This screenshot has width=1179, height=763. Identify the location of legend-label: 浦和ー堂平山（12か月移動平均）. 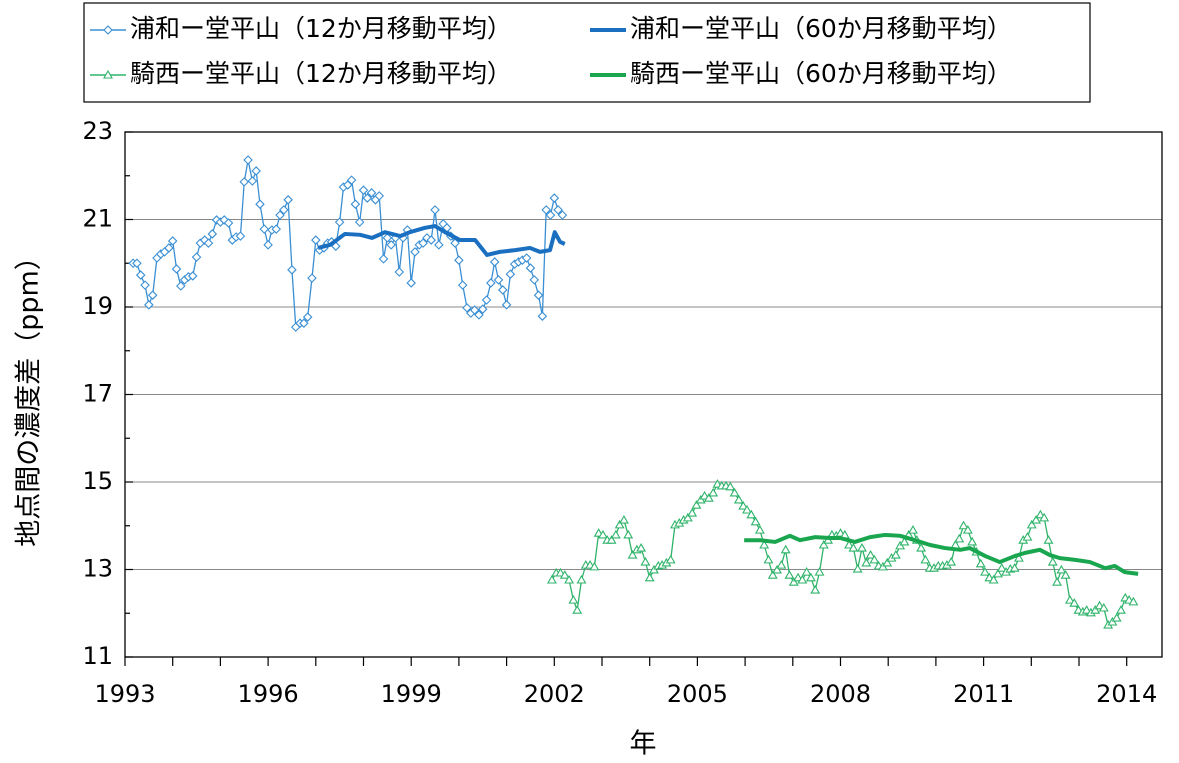
(321, 28).